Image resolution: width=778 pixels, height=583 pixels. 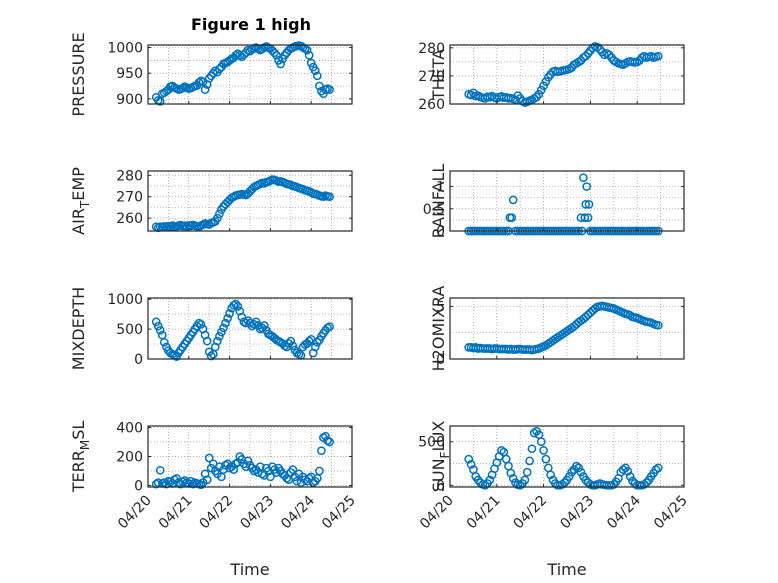 What do you see at coordinates (129, 198) in the screenshot?
I see `ytick-label: 270` at bounding box center [129, 198].